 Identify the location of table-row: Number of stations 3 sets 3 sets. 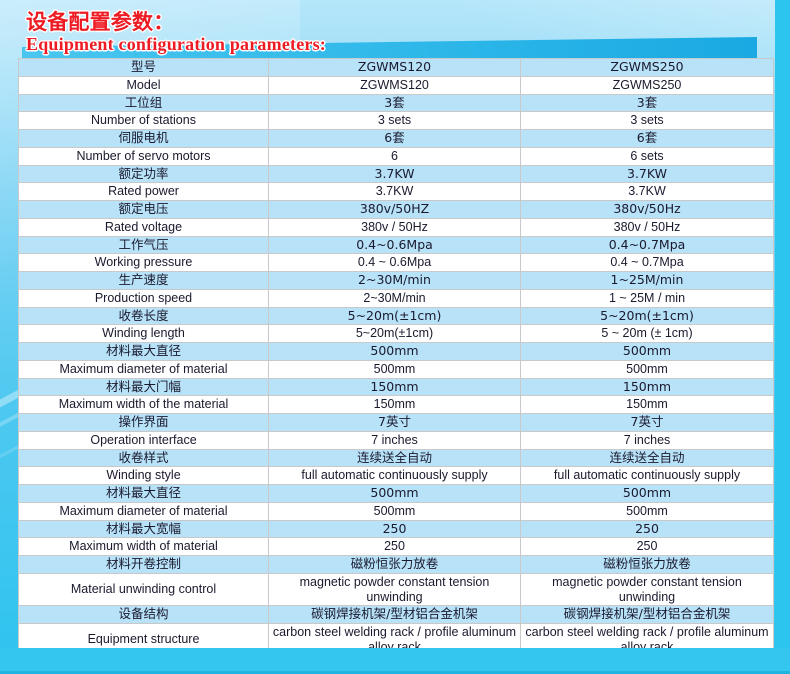
(396, 120).